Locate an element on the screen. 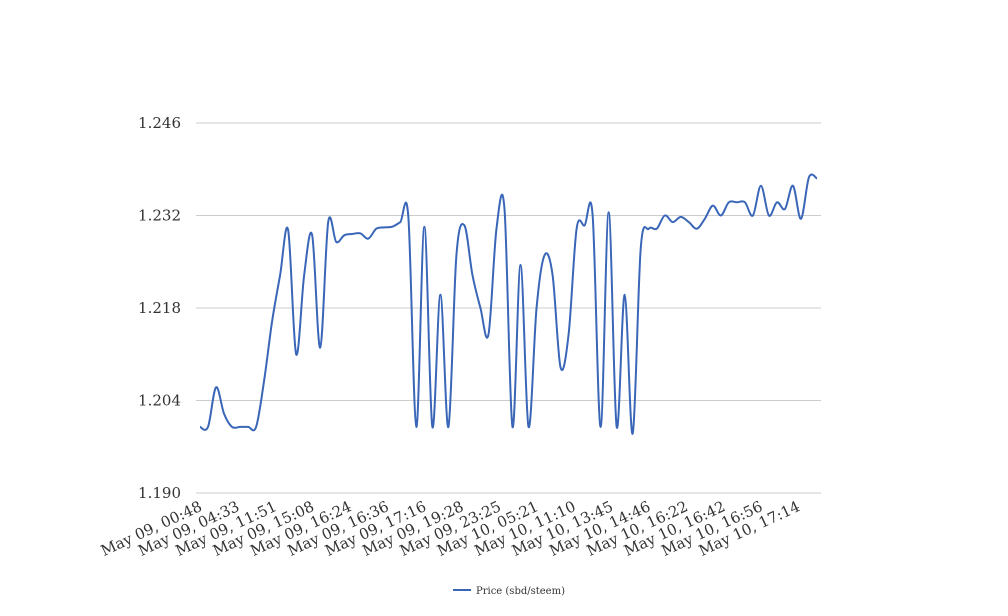  y-tick-label: 1.190 is located at coordinates (159, 493).